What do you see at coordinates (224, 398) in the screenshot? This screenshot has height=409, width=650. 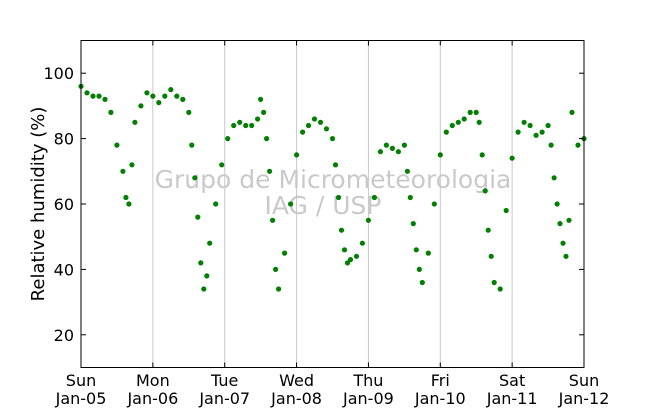 I see `x-tick-label-date: Jan-07` at bounding box center [224, 398].